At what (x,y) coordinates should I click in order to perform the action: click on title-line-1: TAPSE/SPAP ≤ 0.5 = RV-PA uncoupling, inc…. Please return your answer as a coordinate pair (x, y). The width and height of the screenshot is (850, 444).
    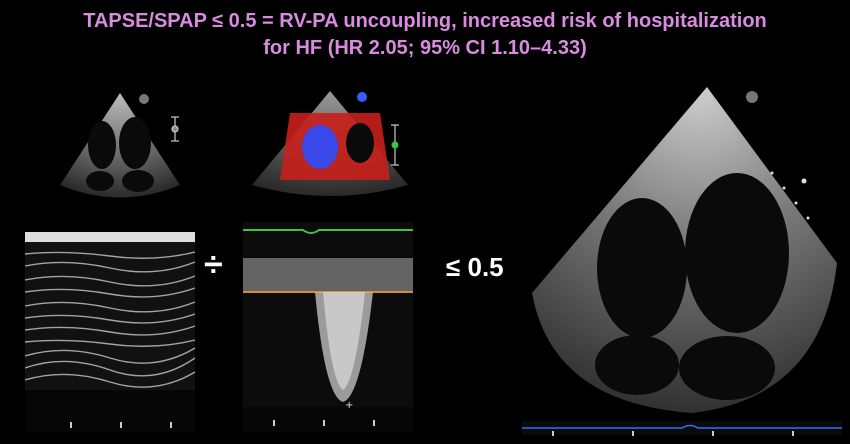
    Looking at the image, I should click on (425, 21).